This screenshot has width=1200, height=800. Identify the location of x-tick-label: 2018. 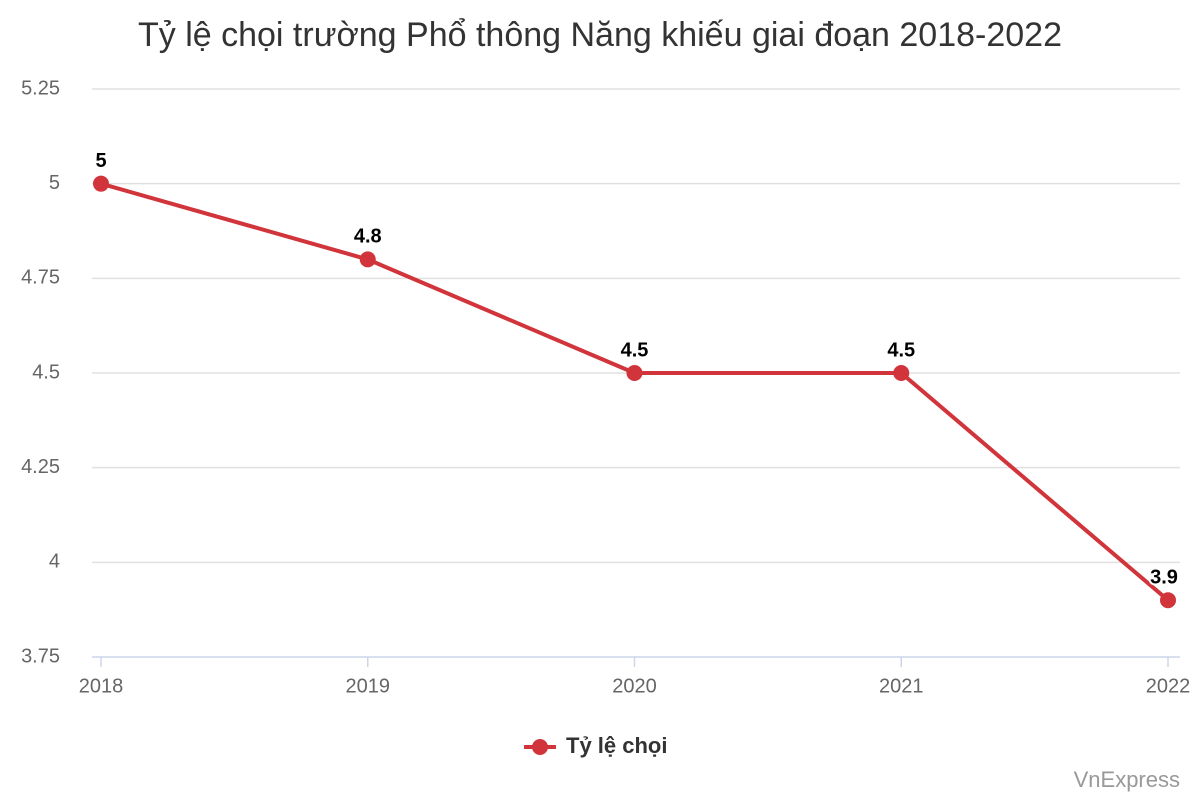
(101, 686).